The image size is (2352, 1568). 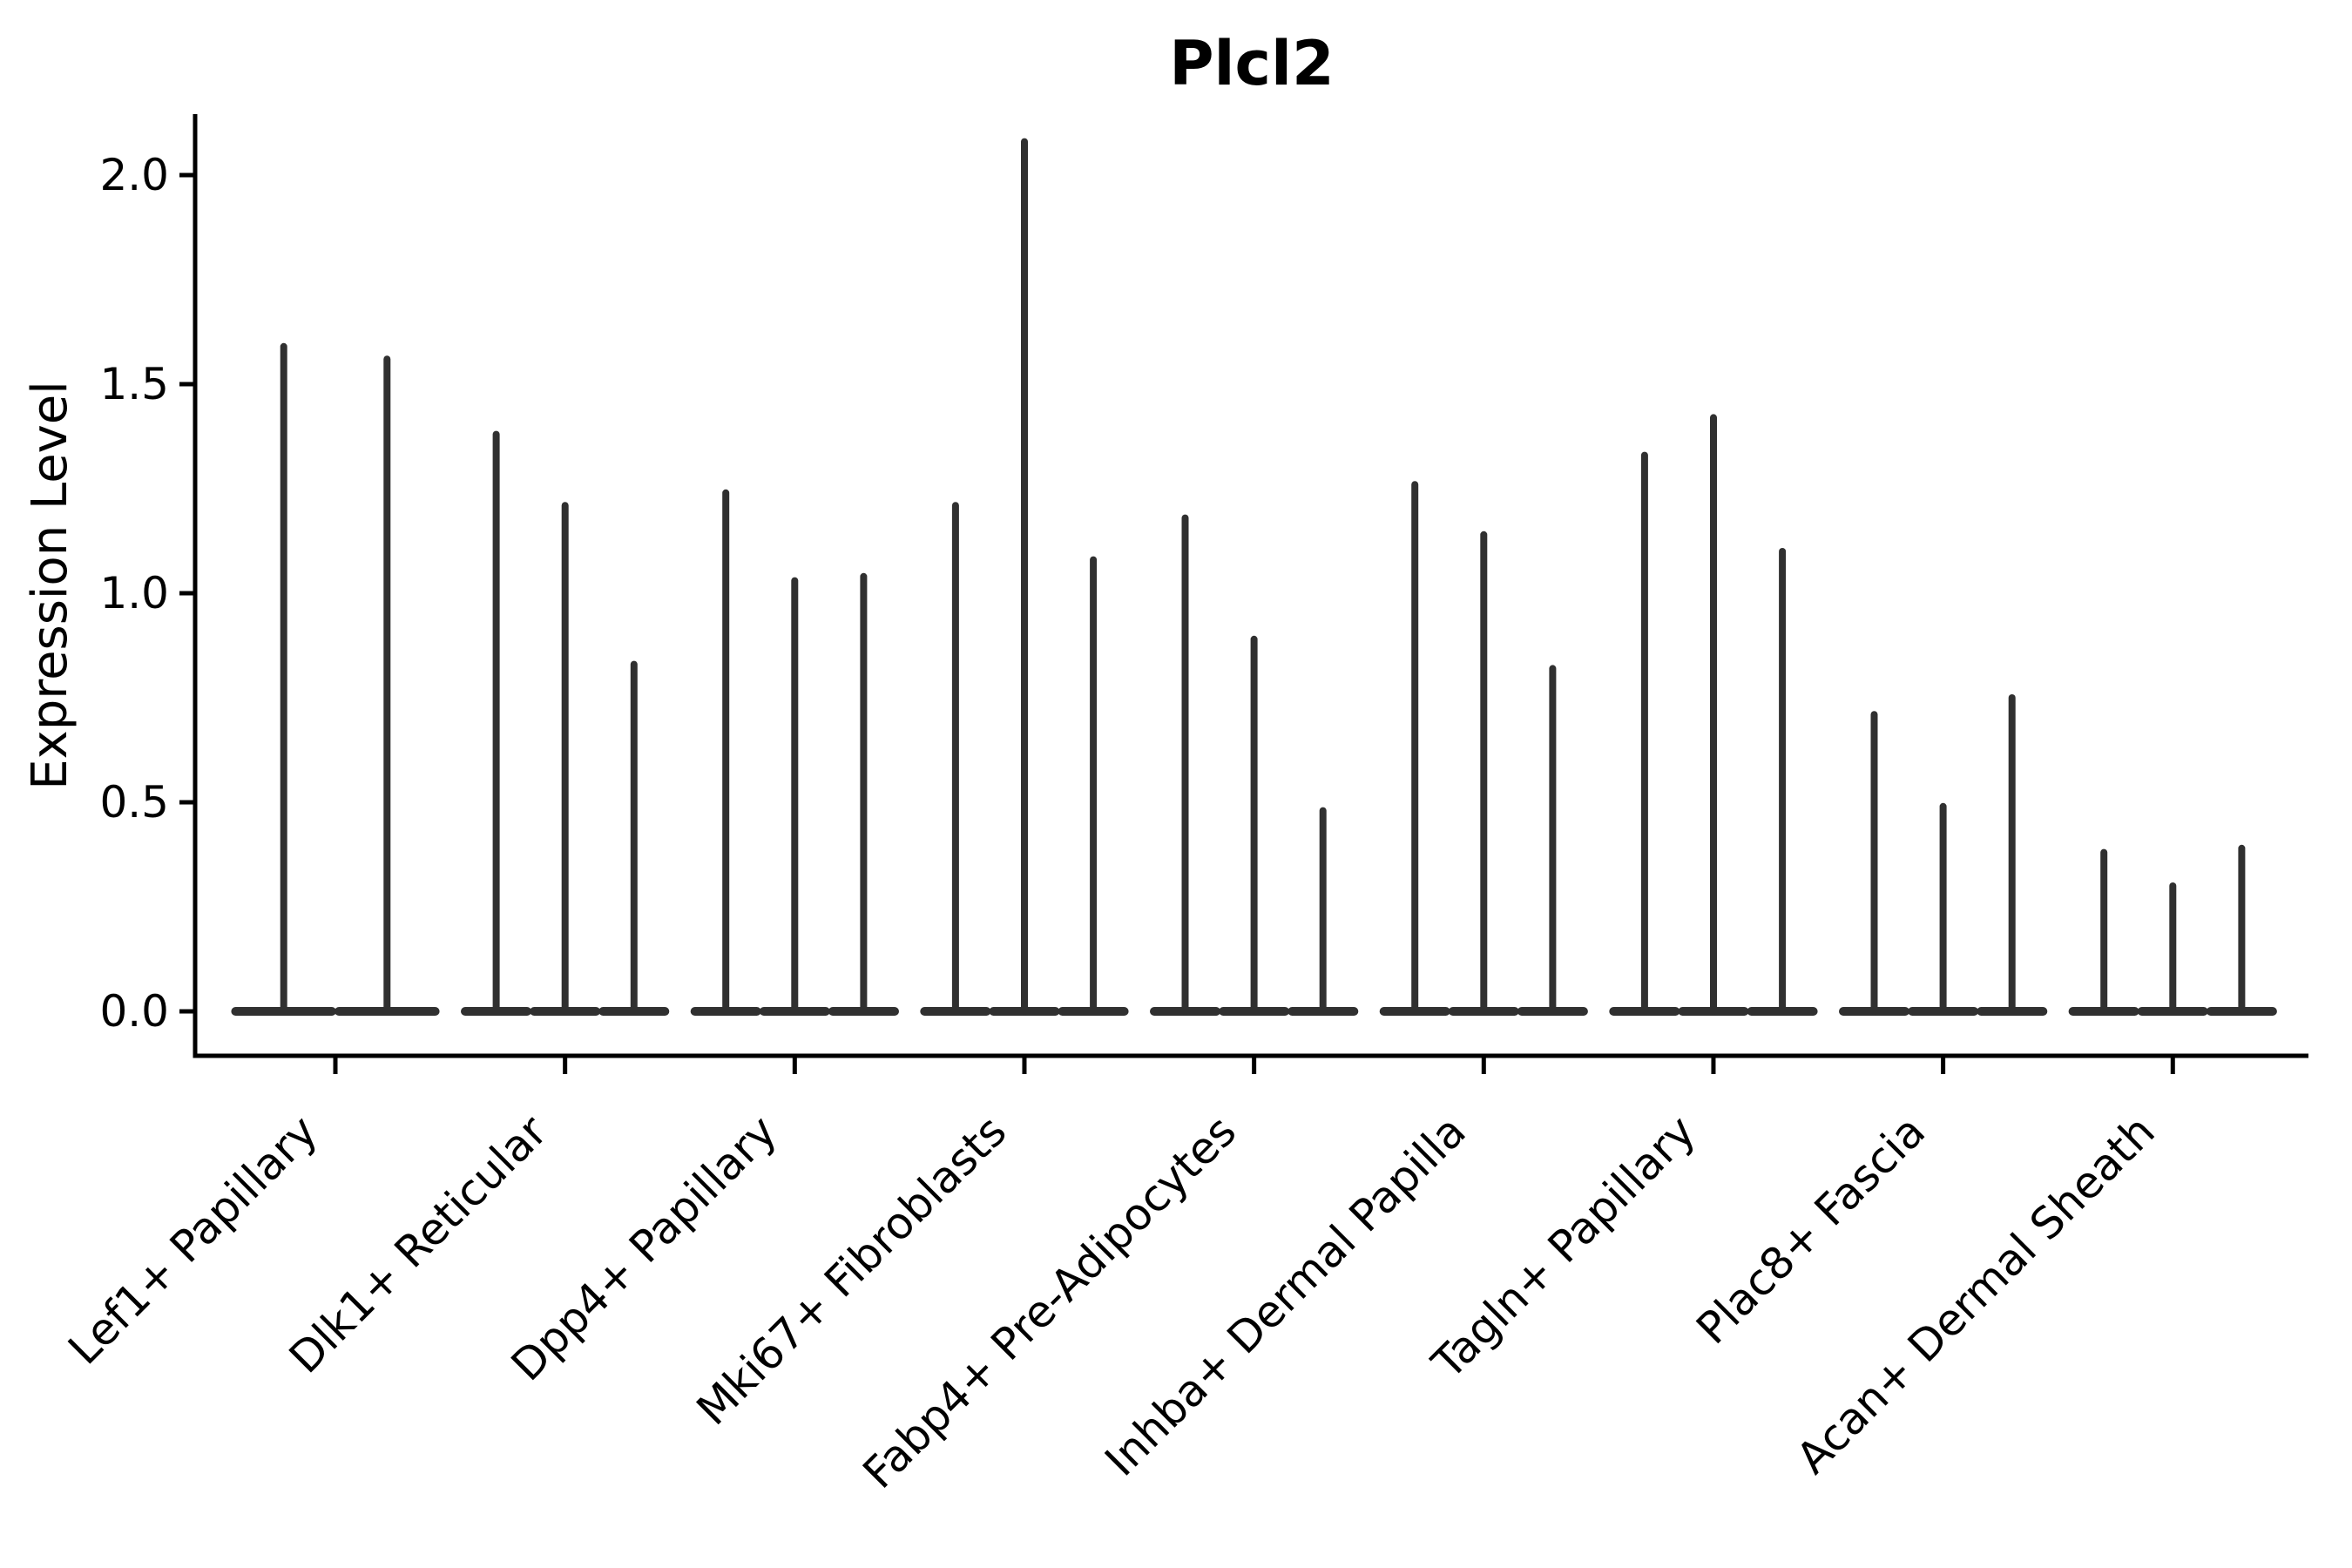 I want to click on x-tick-label: Fabp4+ Pre-Adipocytes, so click(x=1050, y=1301).